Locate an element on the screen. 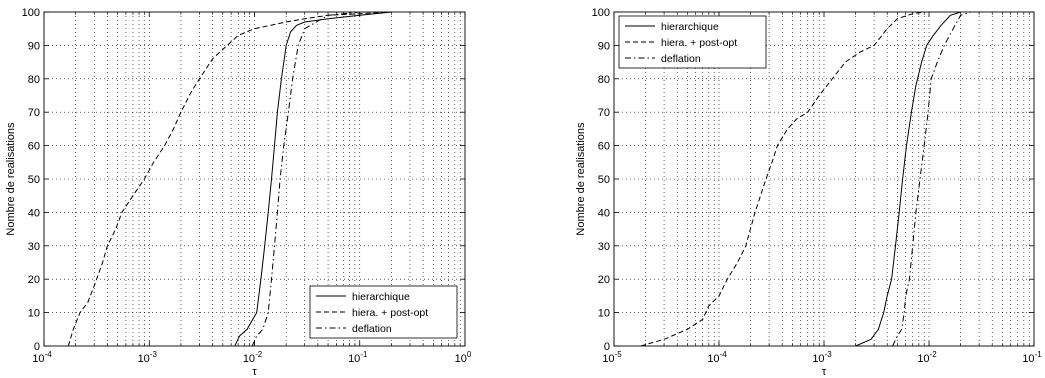 This screenshot has width=1045, height=378. x-tick-label: 10⁰ is located at coordinates (463, 357).